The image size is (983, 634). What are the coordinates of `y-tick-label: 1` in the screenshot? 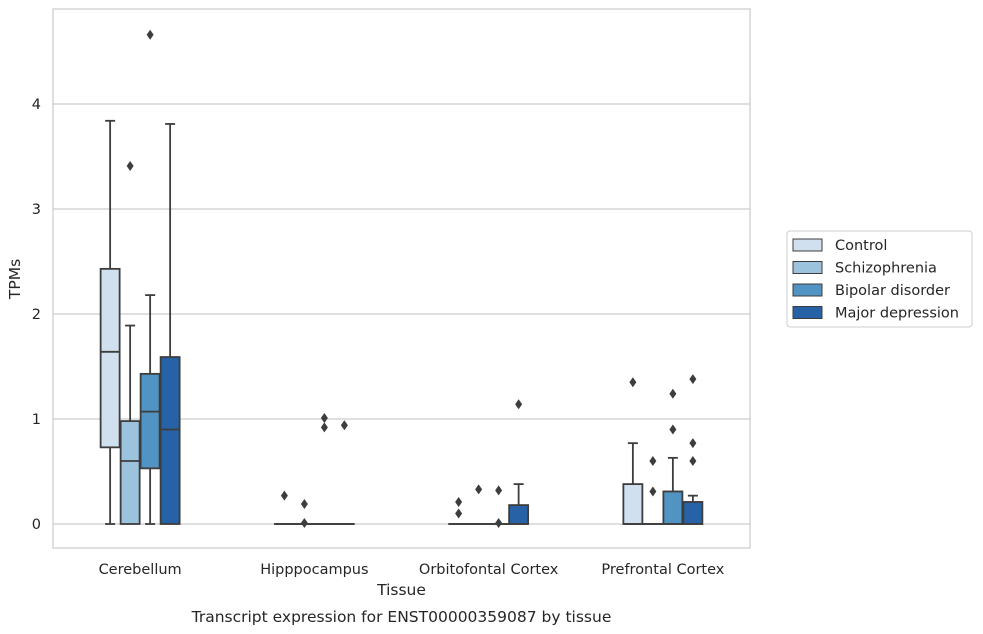 It's located at (36, 420).